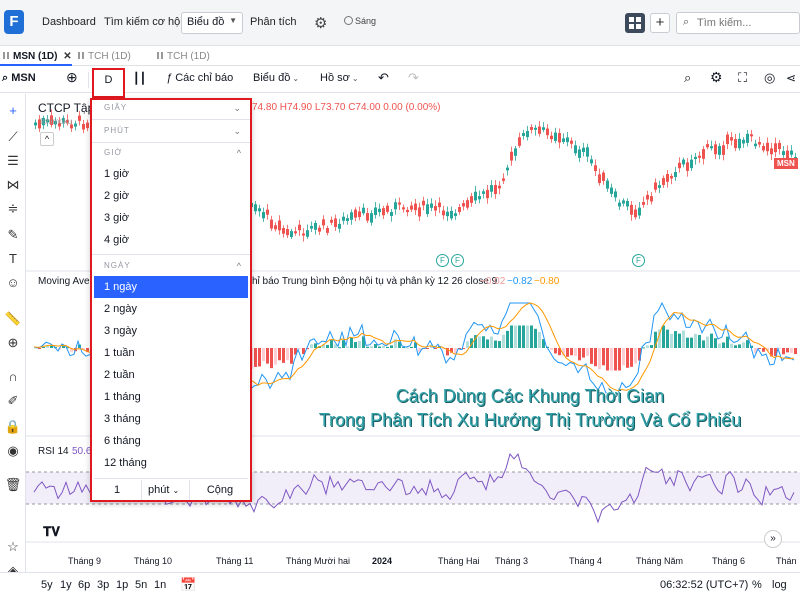 Image resolution: width=800 pixels, height=600 pixels. What do you see at coordinates (635, 23) in the screenshot?
I see `layout-grid-button` at bounding box center [635, 23].